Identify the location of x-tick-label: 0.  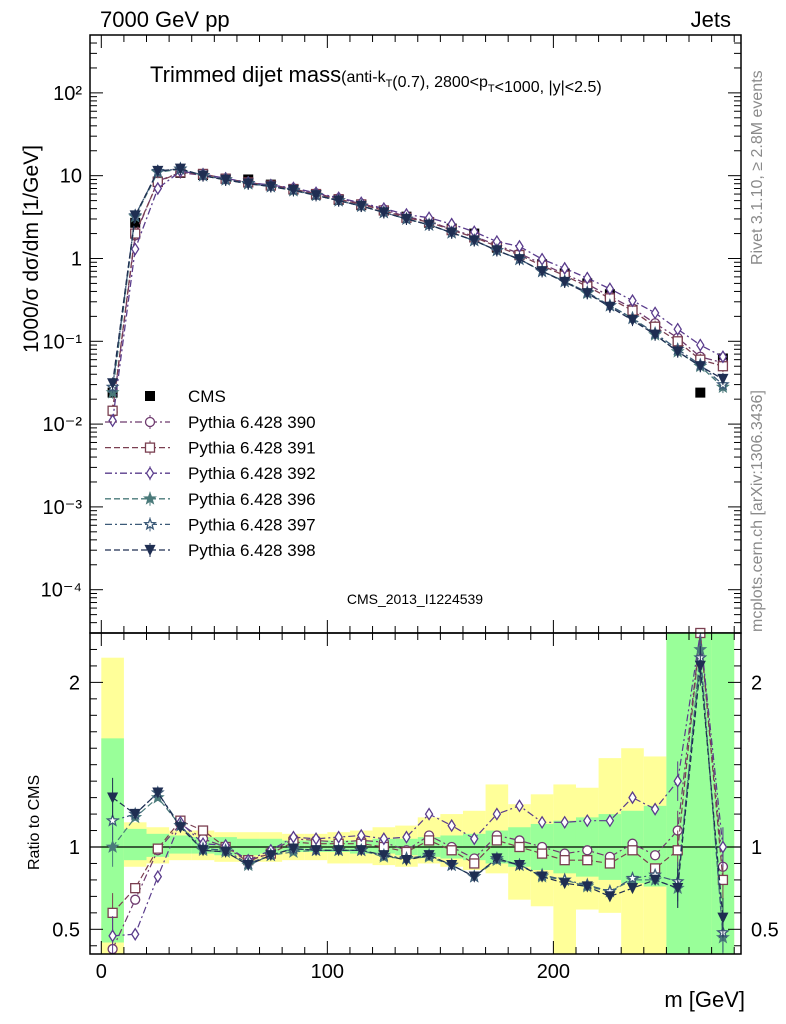
(101, 972).